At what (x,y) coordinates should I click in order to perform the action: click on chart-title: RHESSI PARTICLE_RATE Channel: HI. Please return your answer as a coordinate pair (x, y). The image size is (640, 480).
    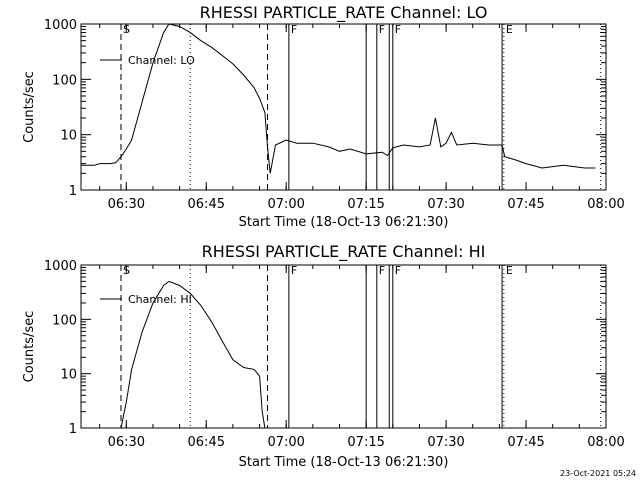
    Looking at the image, I should click on (344, 252).